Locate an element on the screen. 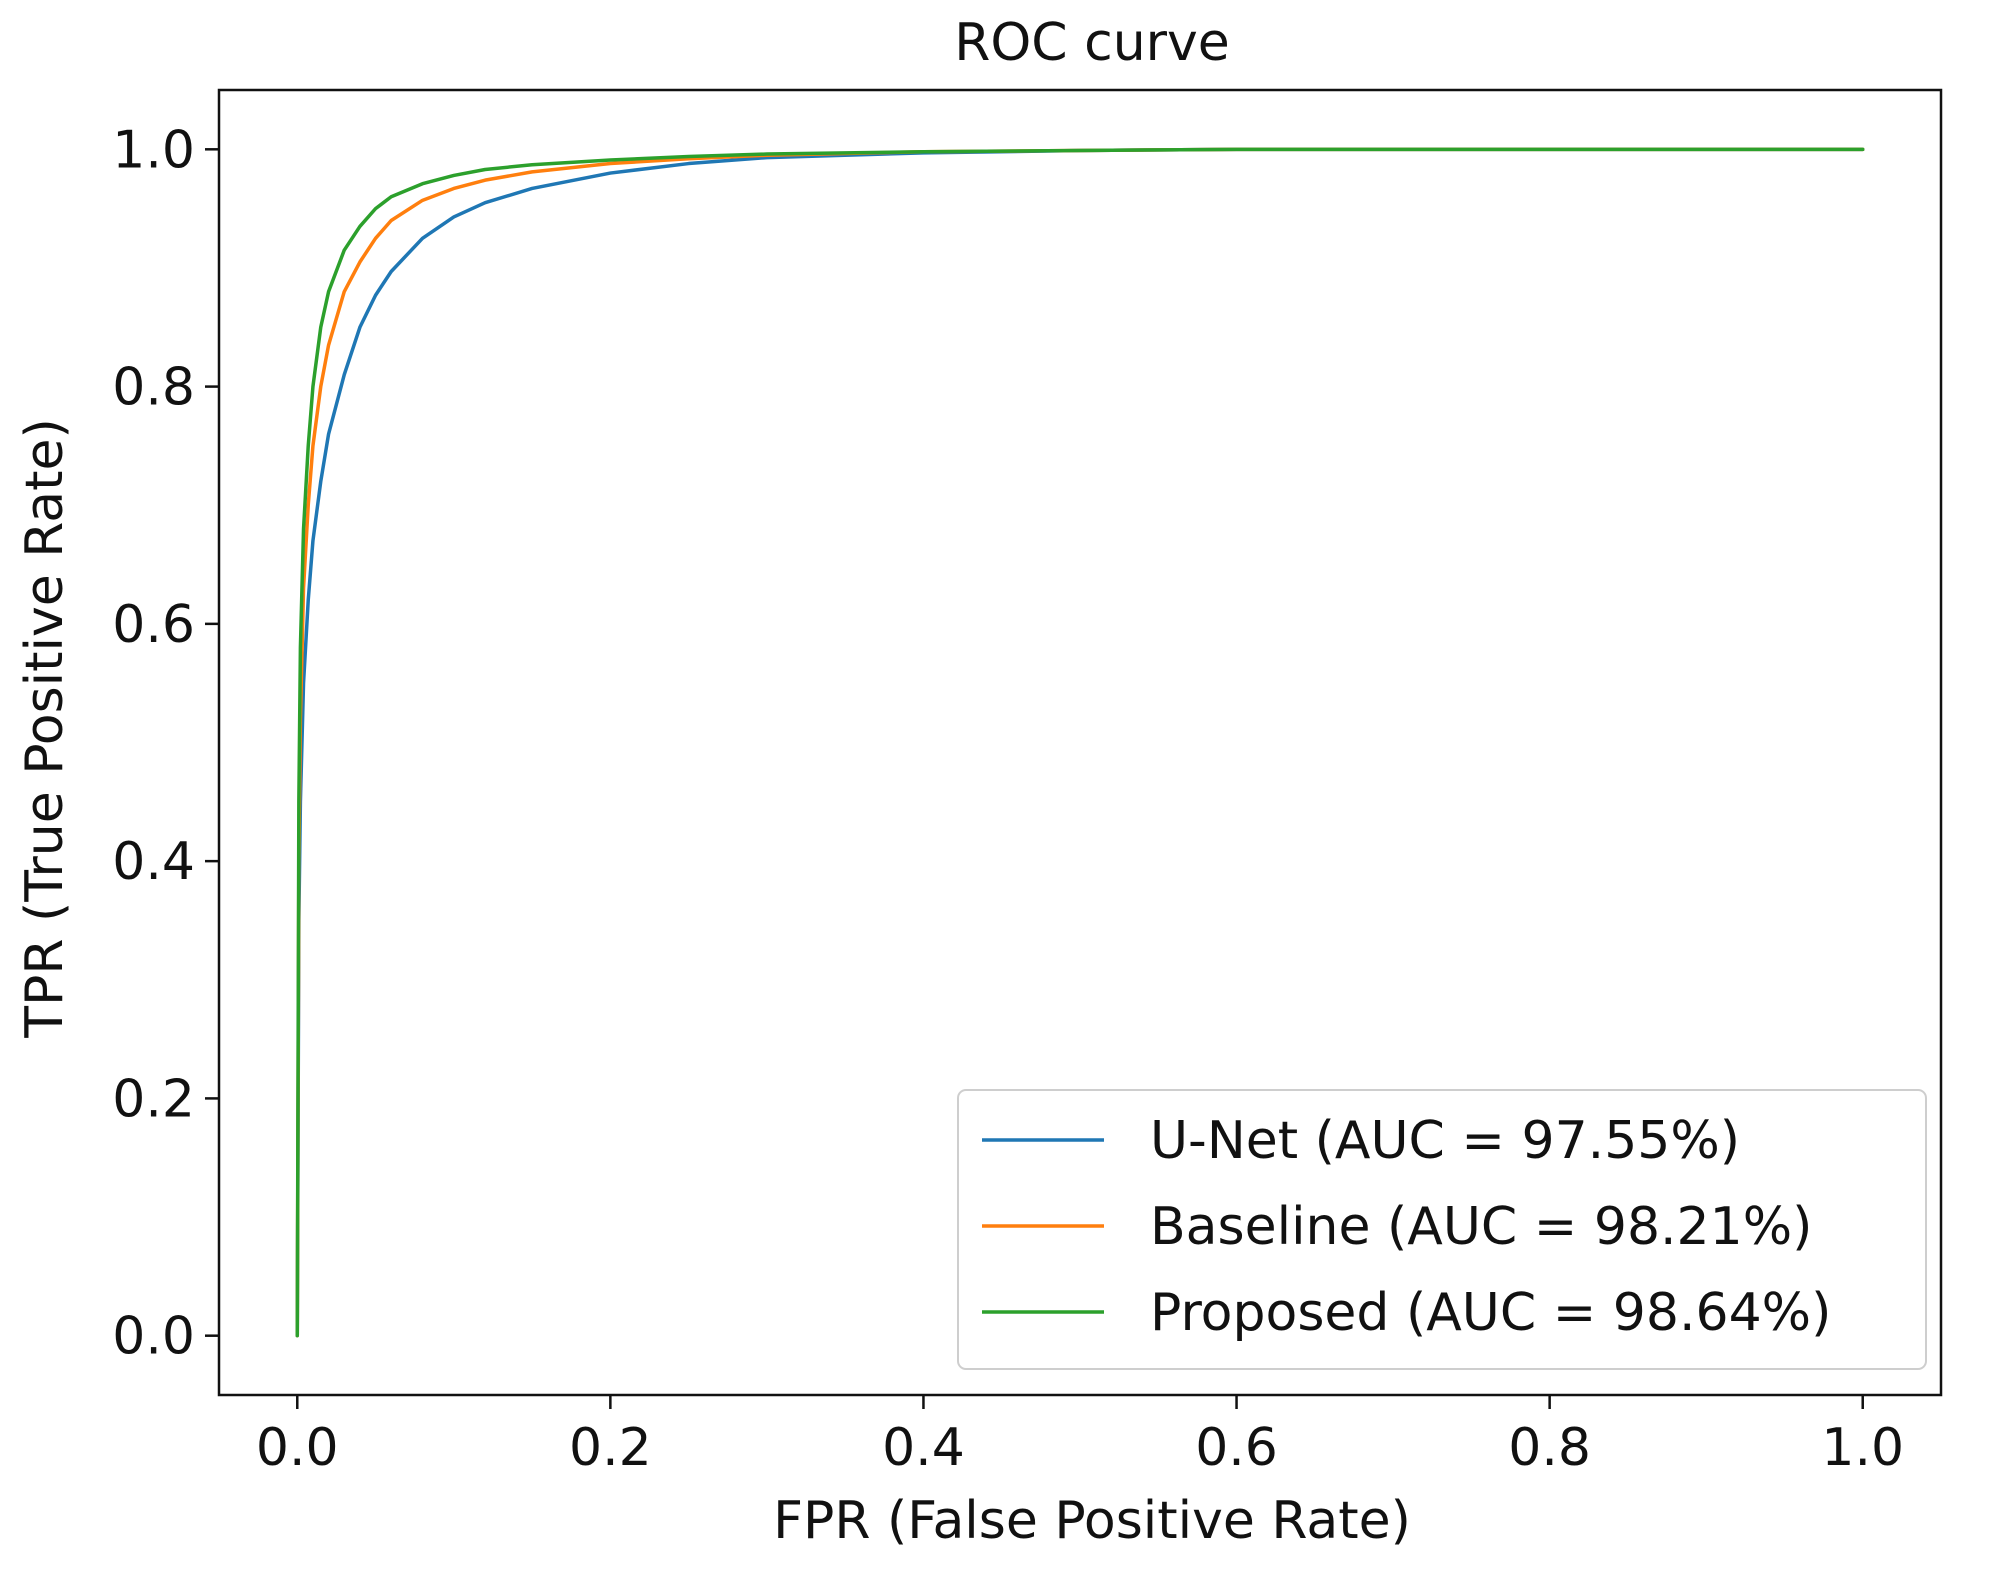 This screenshot has height=1572, width=1993. y-tick-label: 0.0 is located at coordinates (153, 1337).